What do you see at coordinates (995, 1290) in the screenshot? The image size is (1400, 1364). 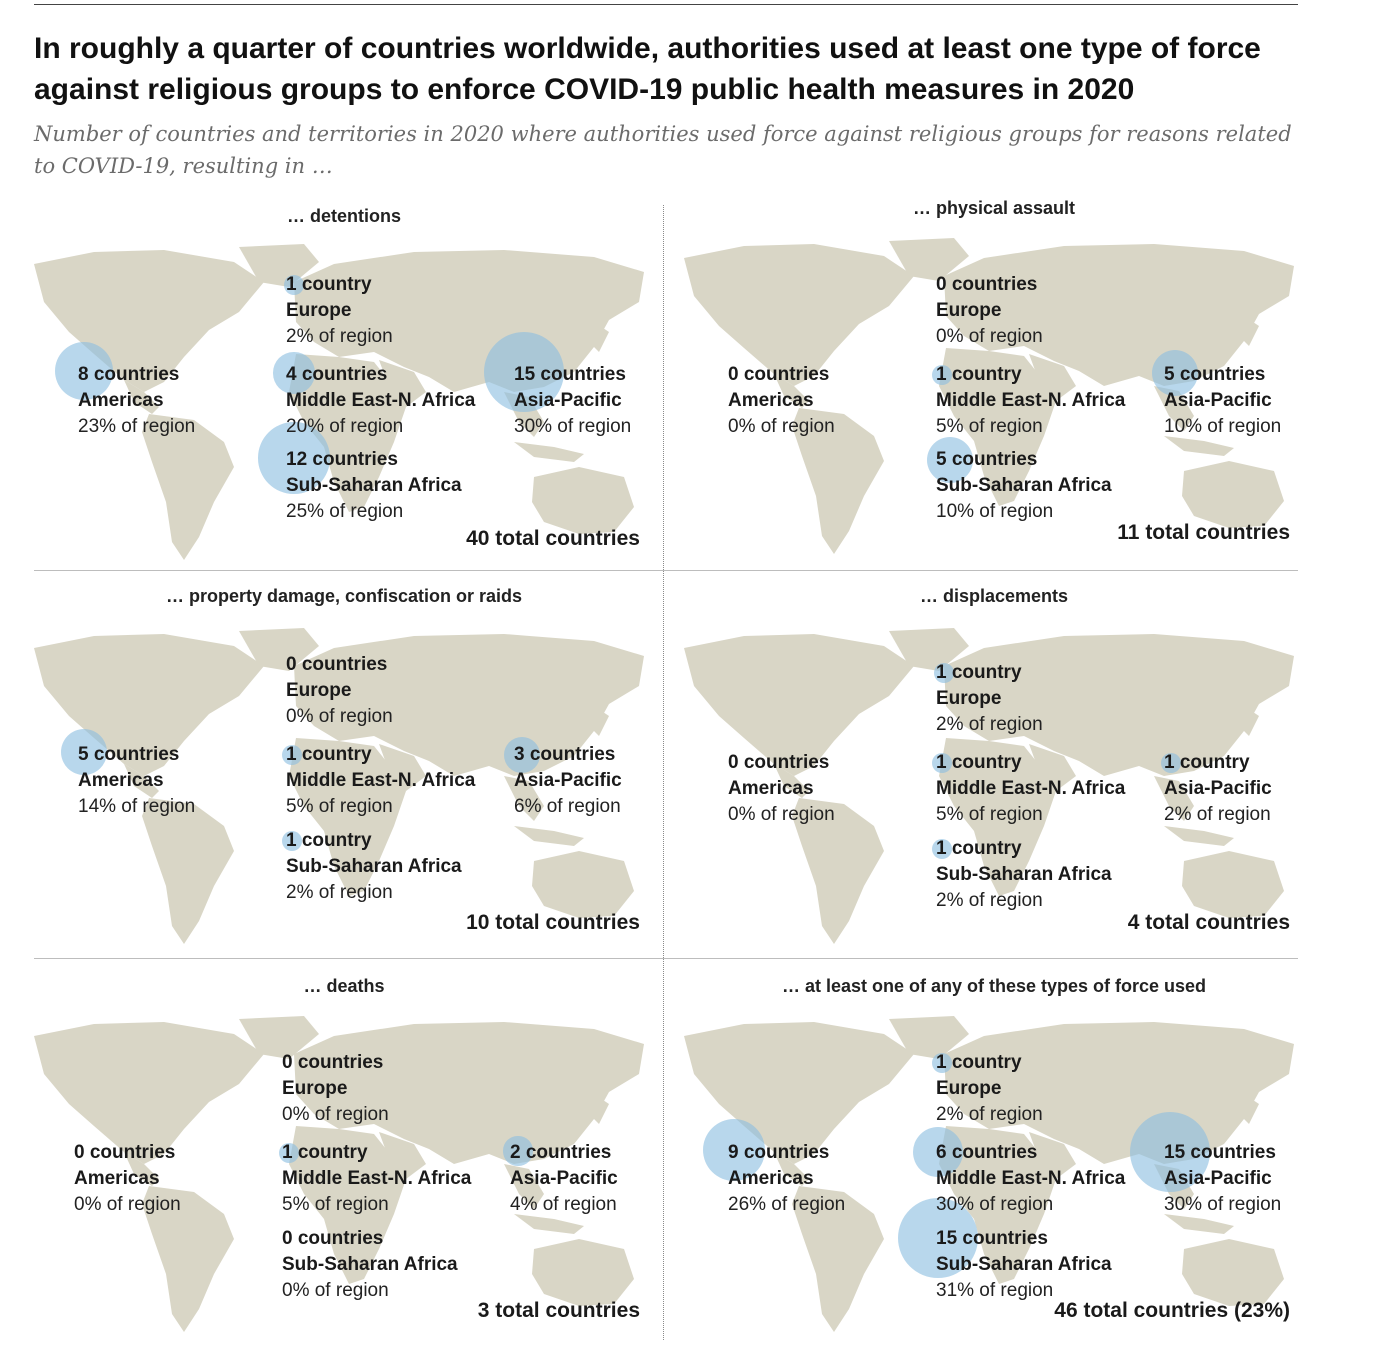 I see `region-share: 31% of region` at bounding box center [995, 1290].